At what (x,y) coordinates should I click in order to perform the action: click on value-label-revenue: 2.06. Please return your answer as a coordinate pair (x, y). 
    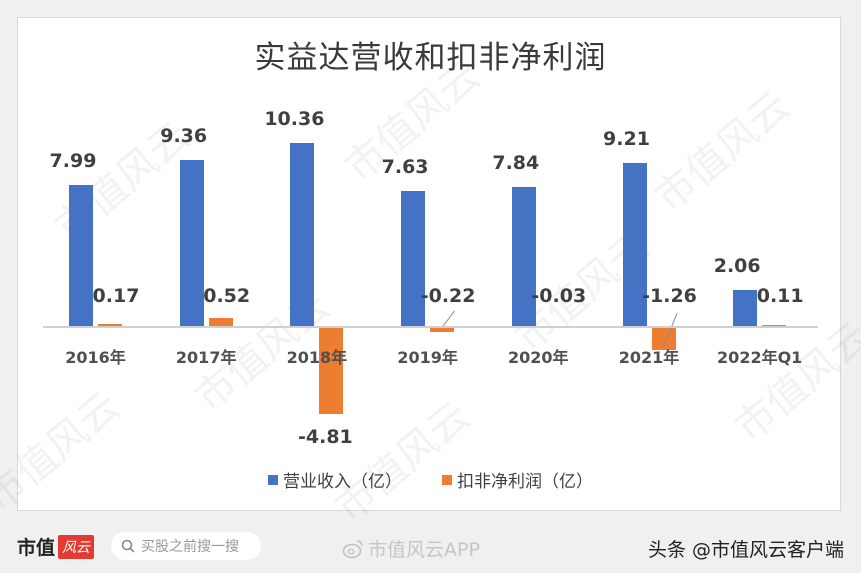
    Looking at the image, I should click on (737, 266).